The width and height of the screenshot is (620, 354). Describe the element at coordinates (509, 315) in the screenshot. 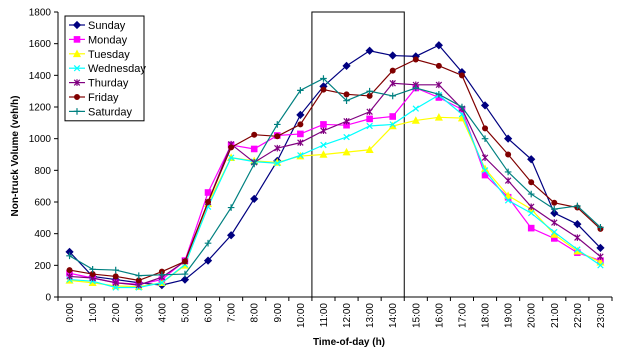

I see `x-tick-label: 19:00` at that location.